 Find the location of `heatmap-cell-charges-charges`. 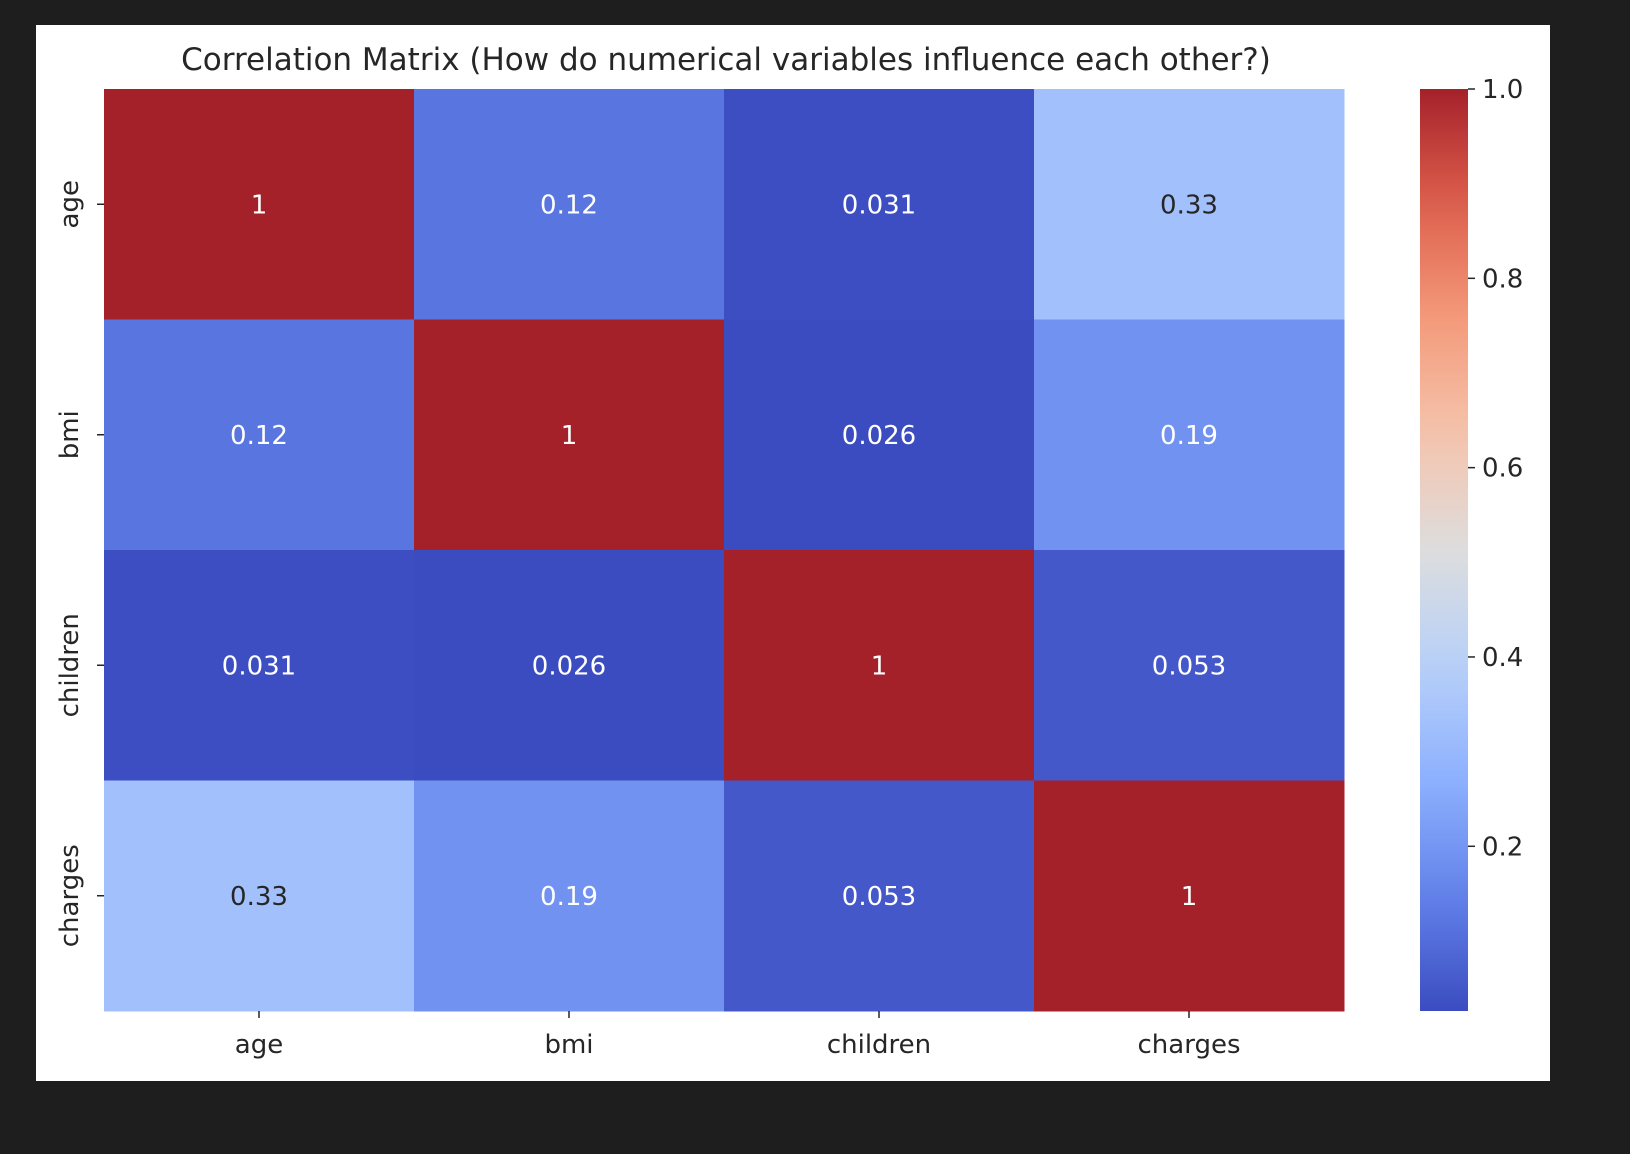

heatmap-cell-charges-charges is located at coordinates (1189, 896).